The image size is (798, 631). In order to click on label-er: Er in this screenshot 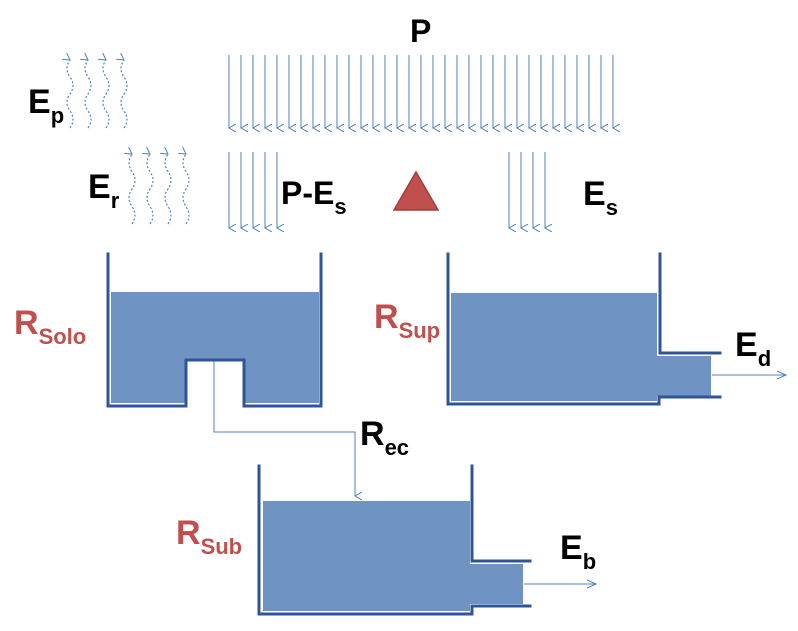, I will do `click(104, 190)`.